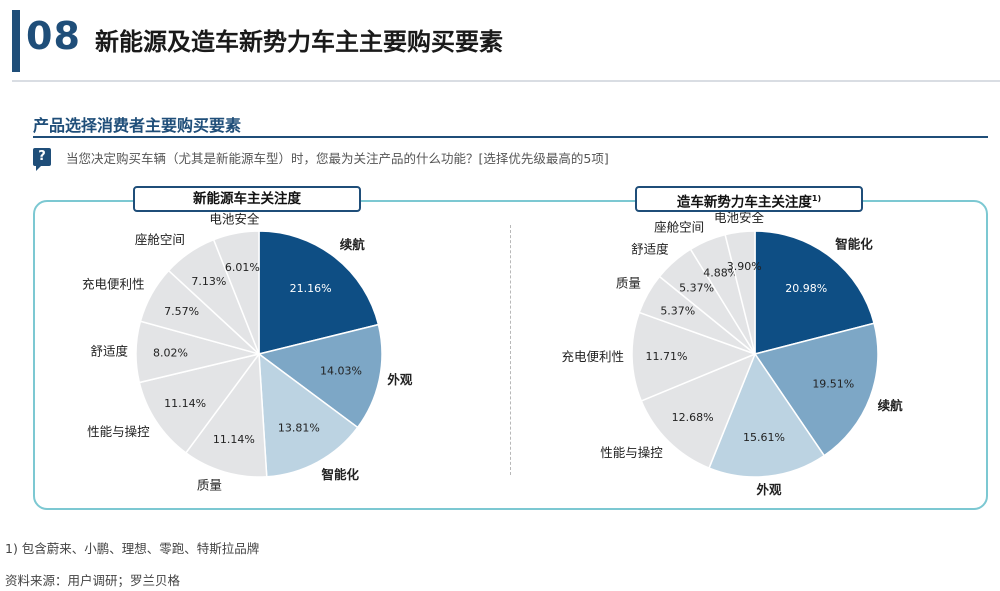 The width and height of the screenshot is (1000, 591). Describe the element at coordinates (170, 352) in the screenshot. I see `value-label-comfort: 8.02%` at that location.